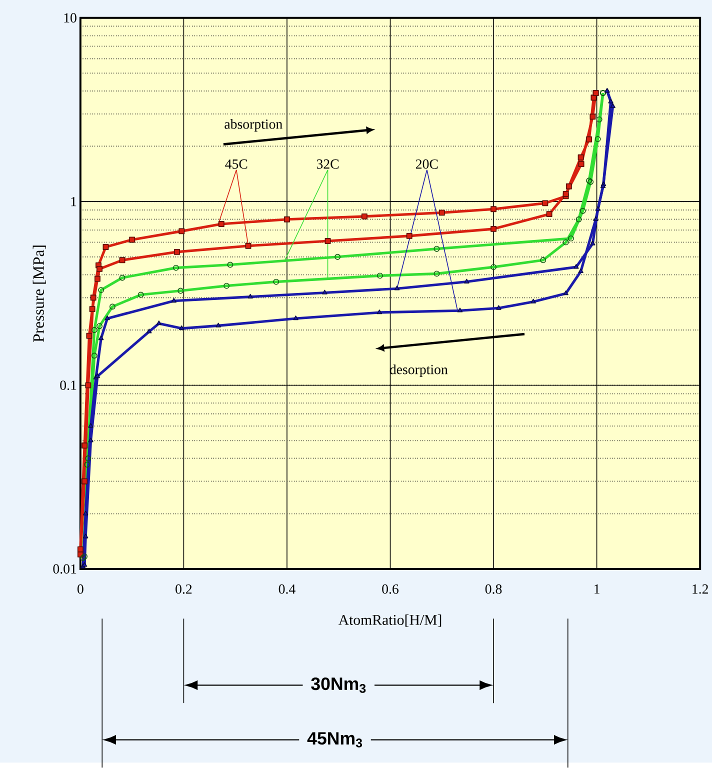 The height and width of the screenshot is (768, 712). Describe the element at coordinates (68, 385) in the screenshot. I see `y-tick-label: 0.1` at that location.